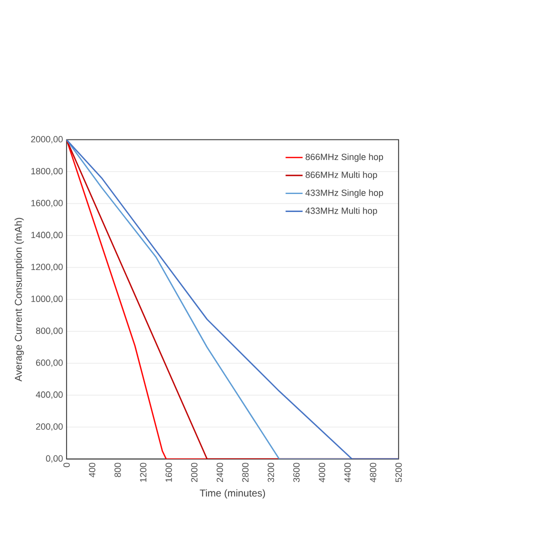 Image resolution: width=544 pixels, height=541 pixels. What do you see at coordinates (342, 175) in the screenshot?
I see `legend-label: 866MHz Multi hop` at bounding box center [342, 175].